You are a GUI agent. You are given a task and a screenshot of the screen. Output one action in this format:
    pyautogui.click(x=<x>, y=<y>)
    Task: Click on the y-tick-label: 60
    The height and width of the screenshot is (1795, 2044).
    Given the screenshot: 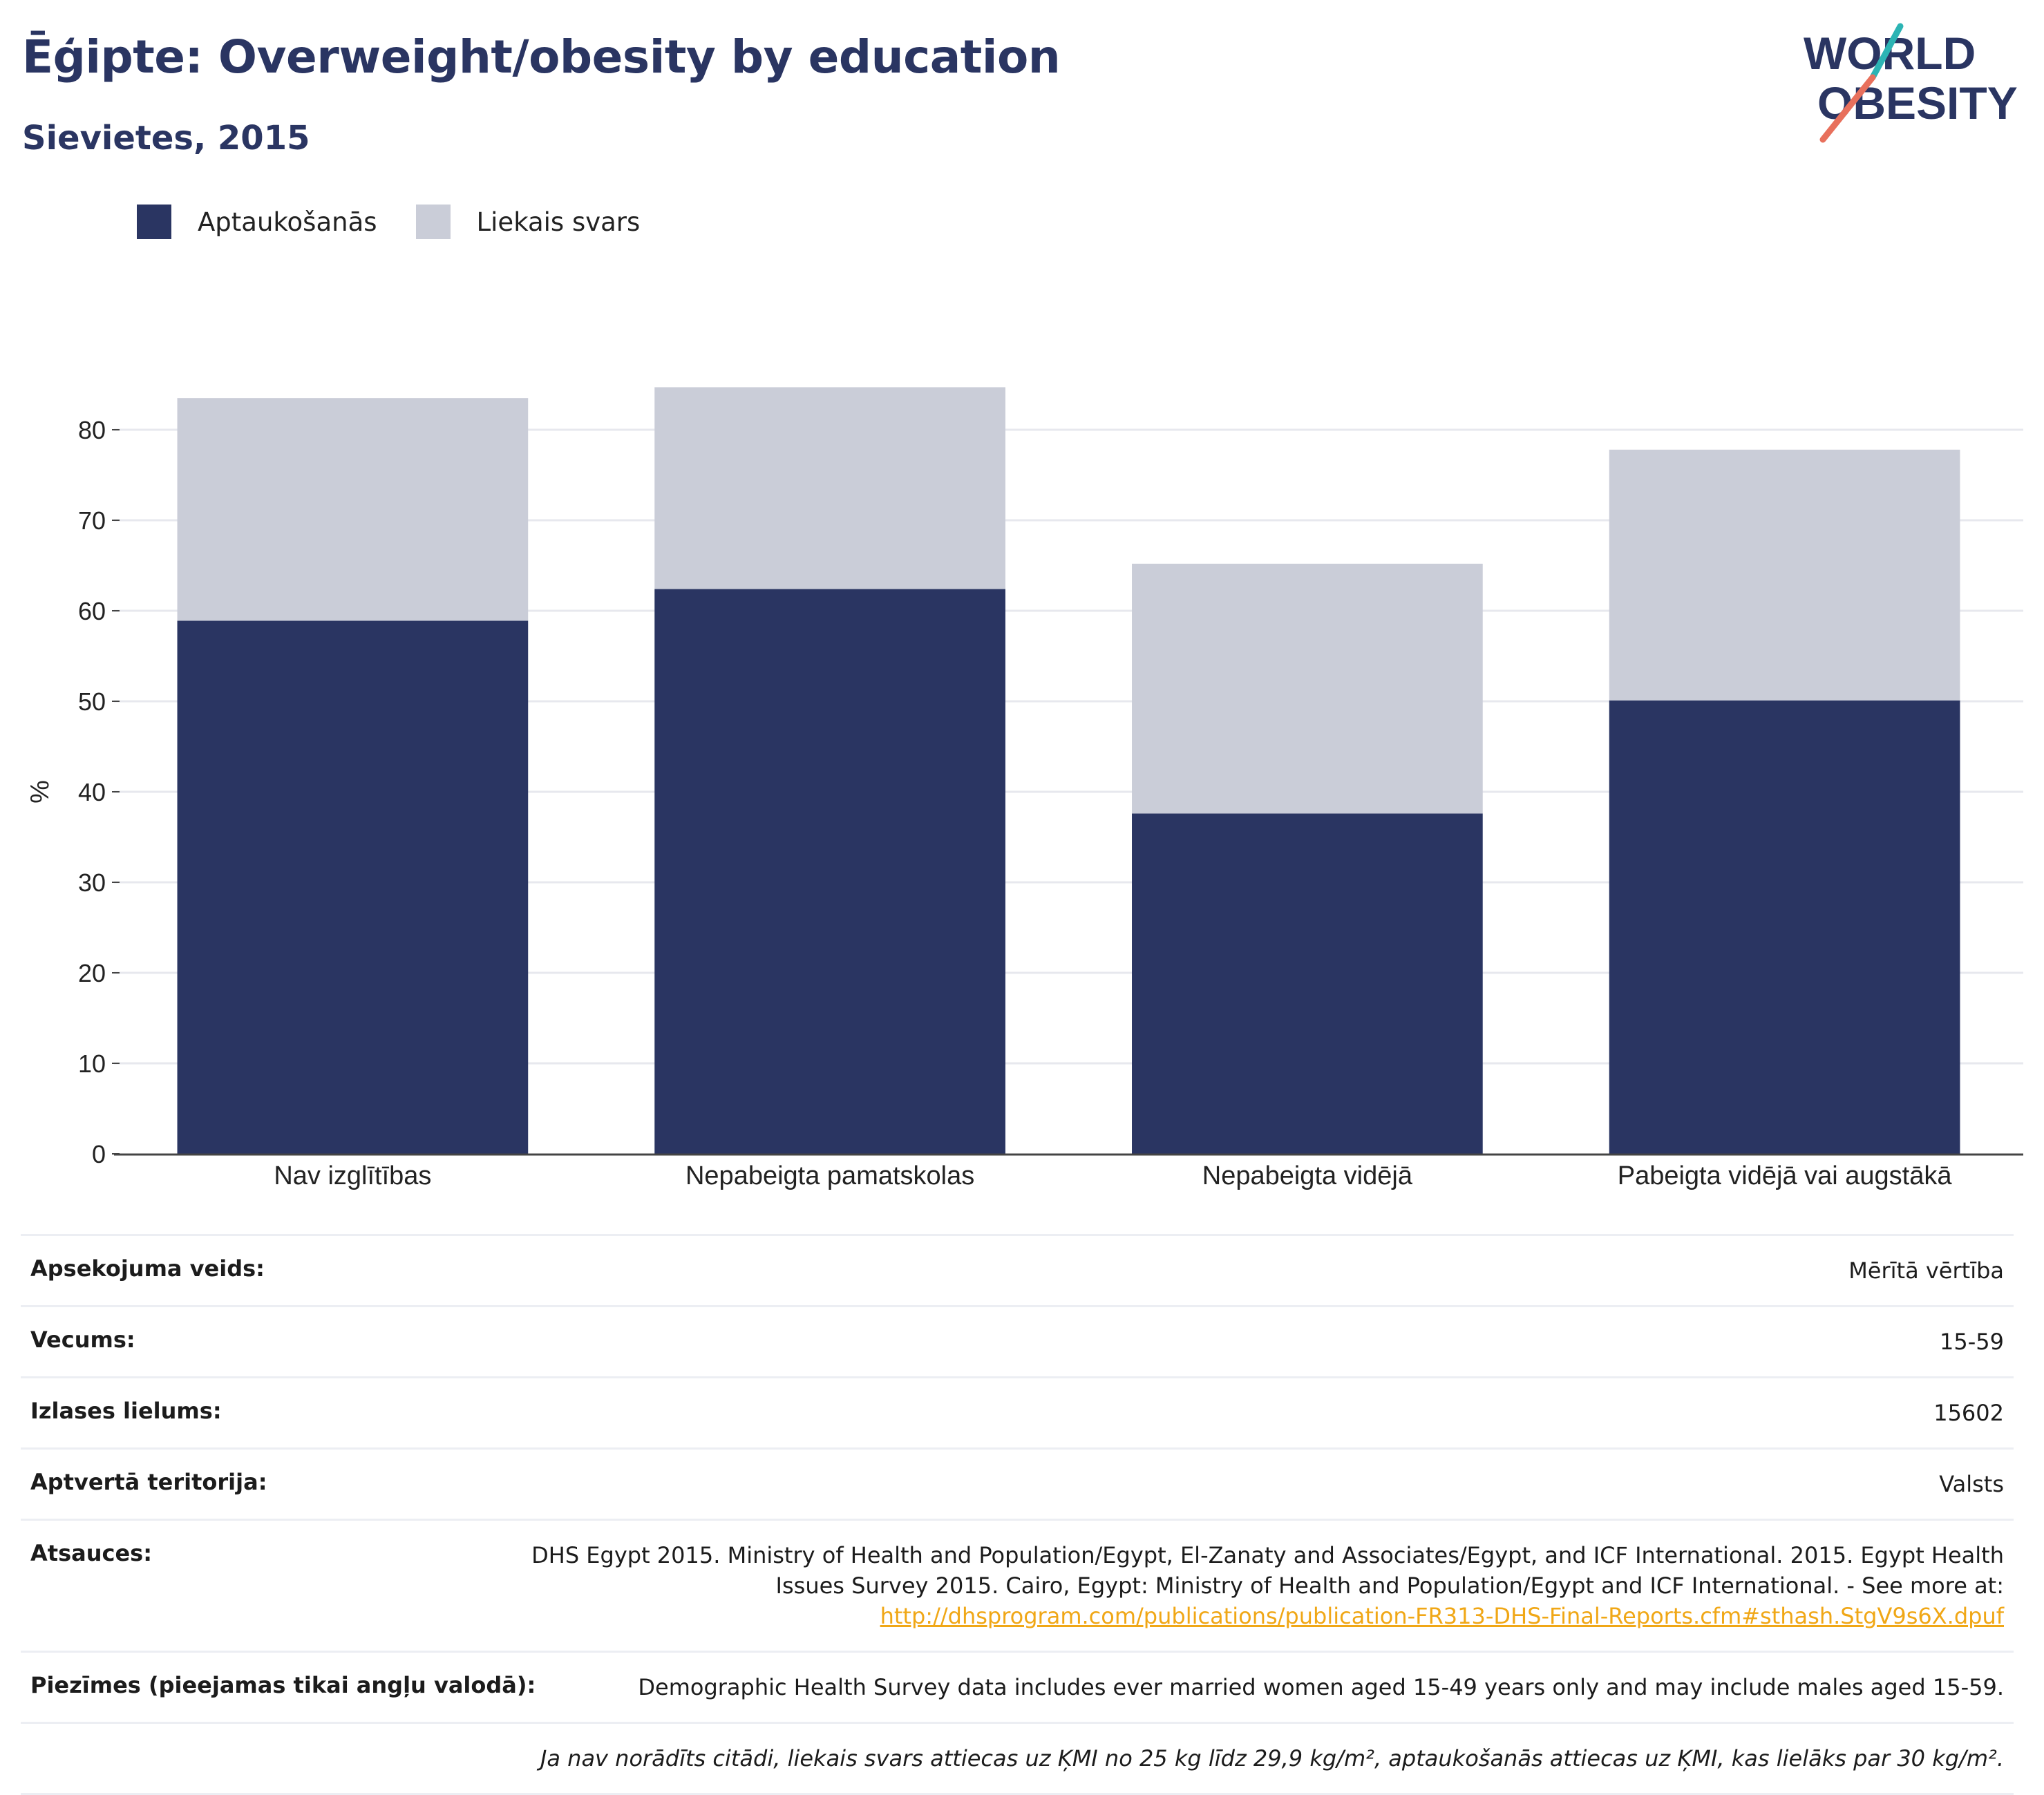 What is the action you would take?
    pyautogui.click(x=92, y=611)
    